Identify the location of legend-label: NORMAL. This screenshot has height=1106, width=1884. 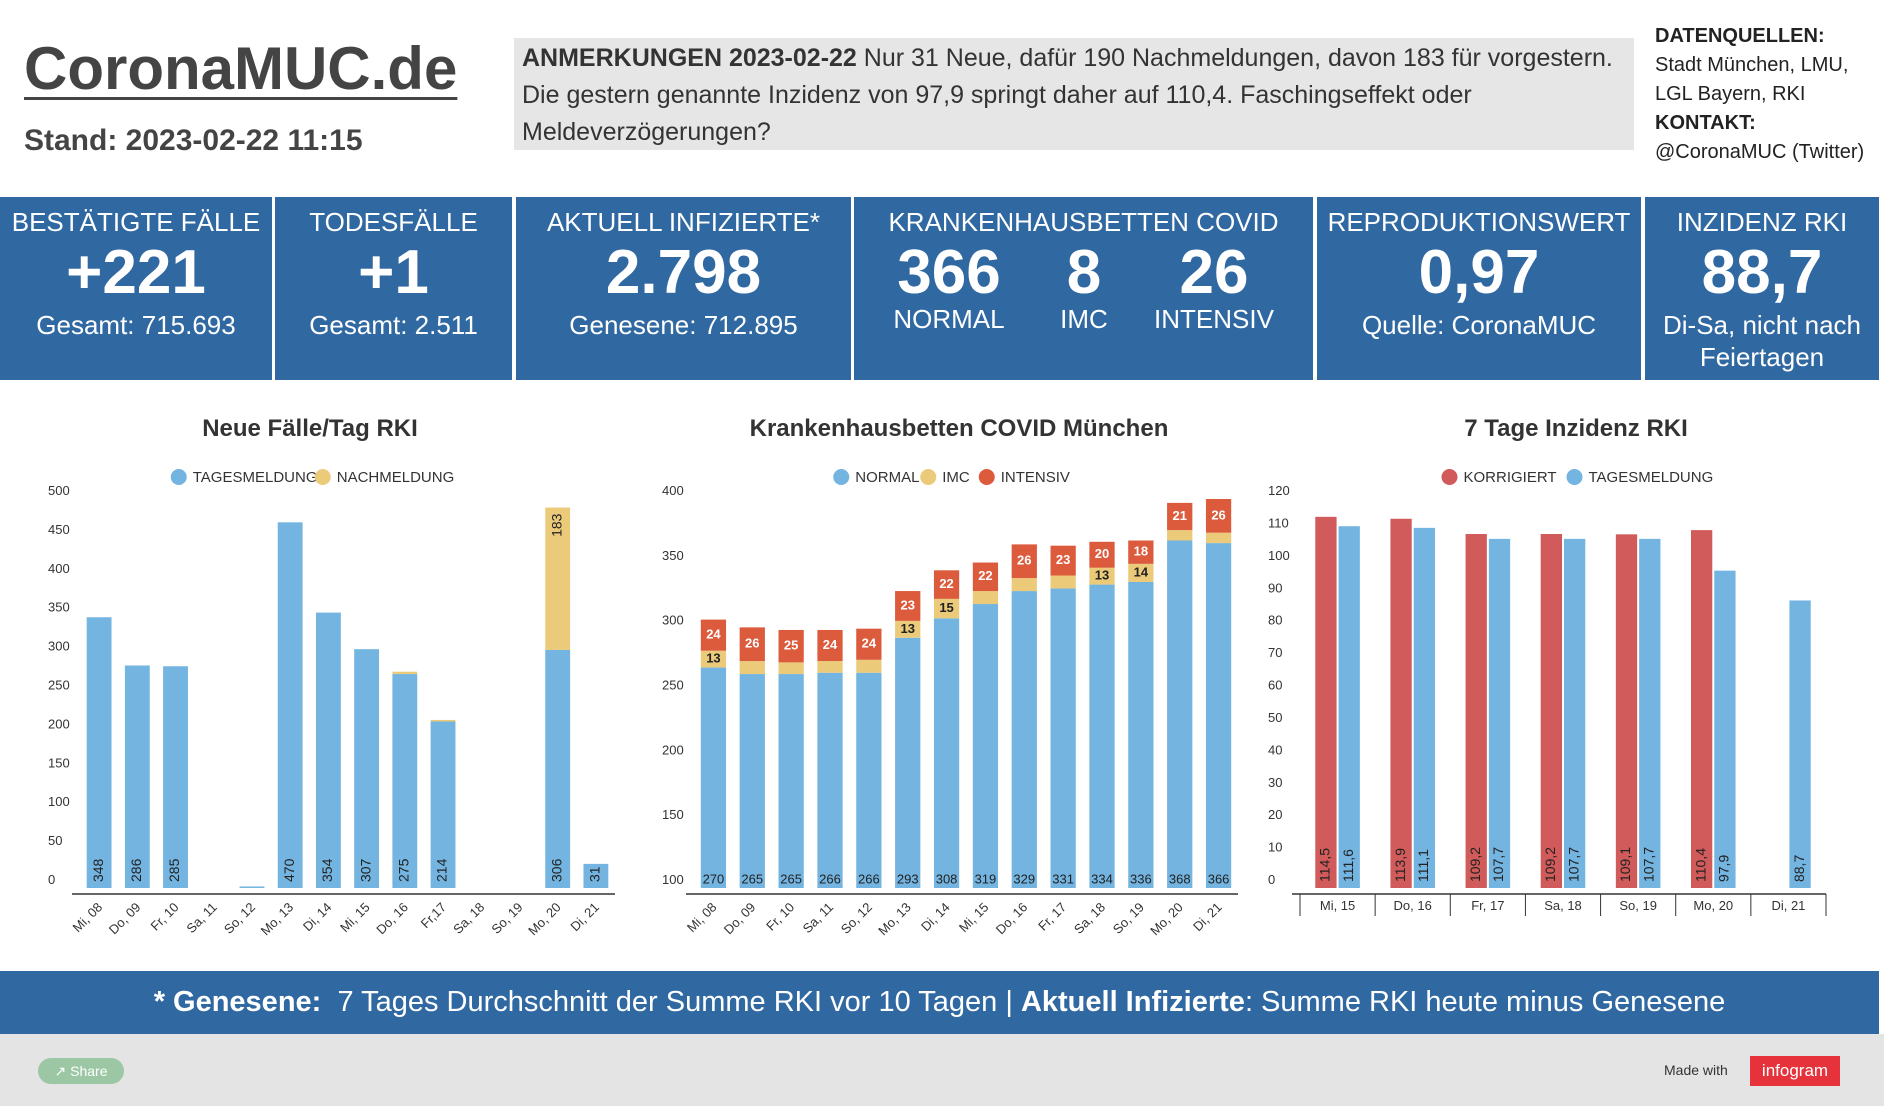
(887, 477).